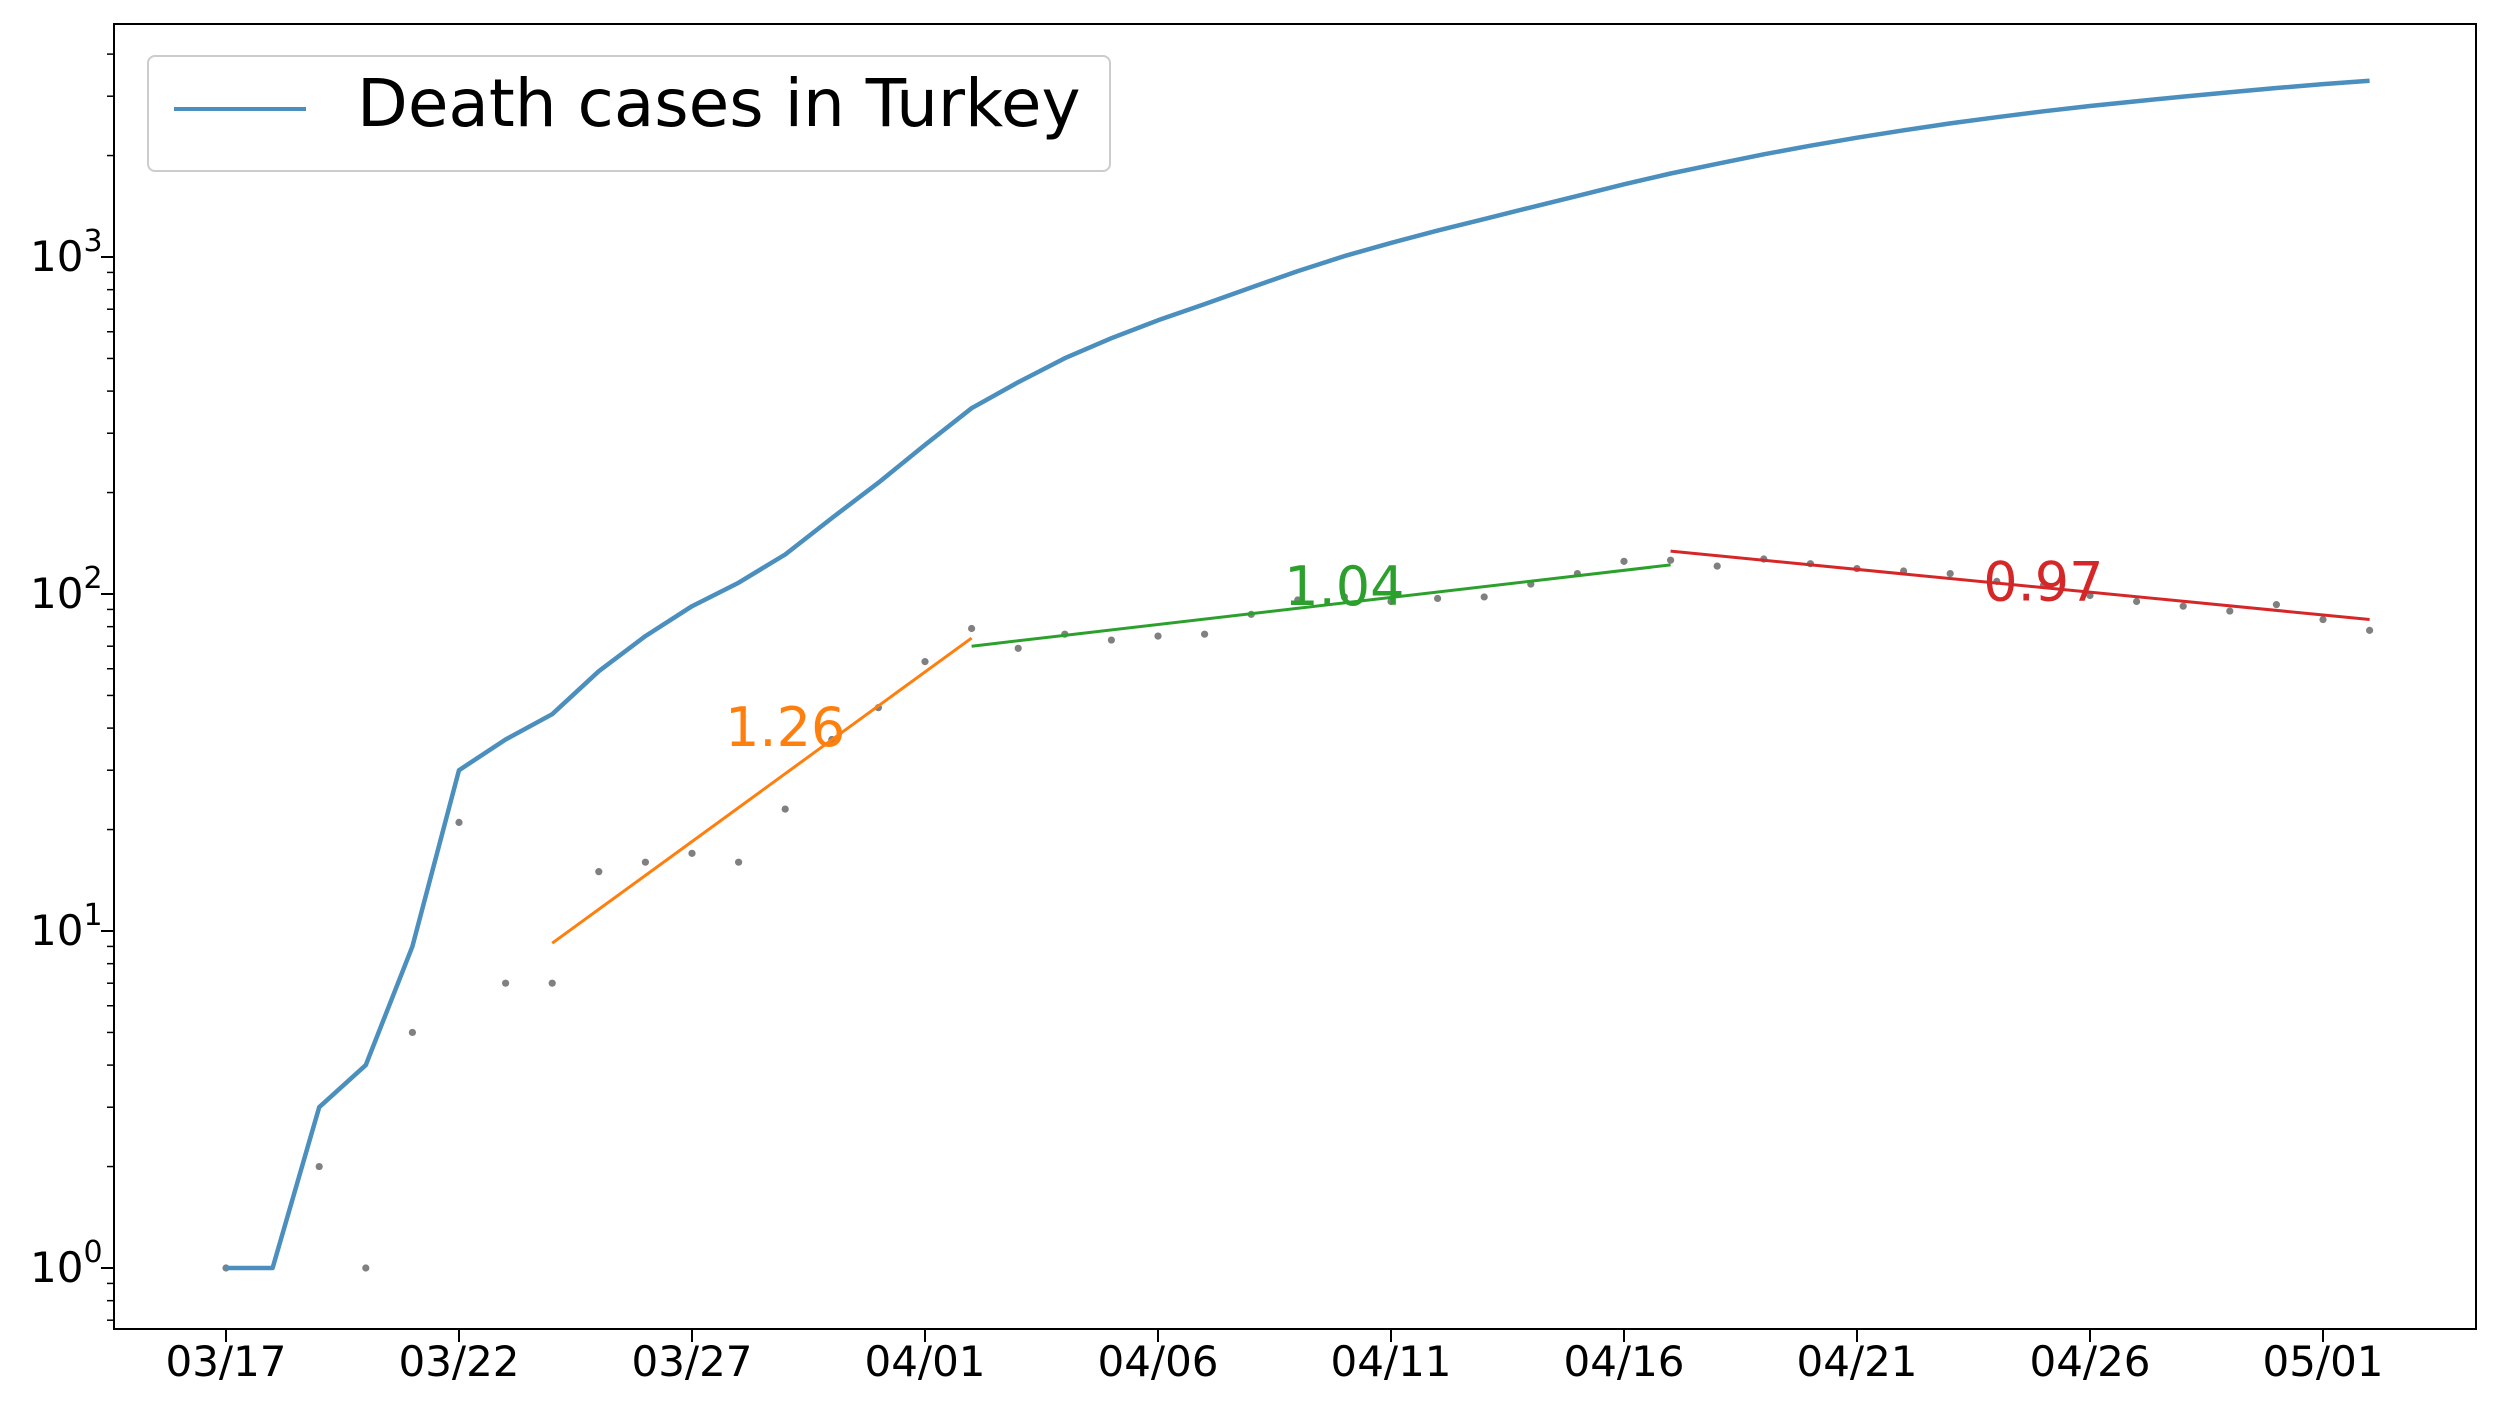  Describe the element at coordinates (1157, 1361) in the screenshot. I see `x-tick-label: 04/06` at that location.